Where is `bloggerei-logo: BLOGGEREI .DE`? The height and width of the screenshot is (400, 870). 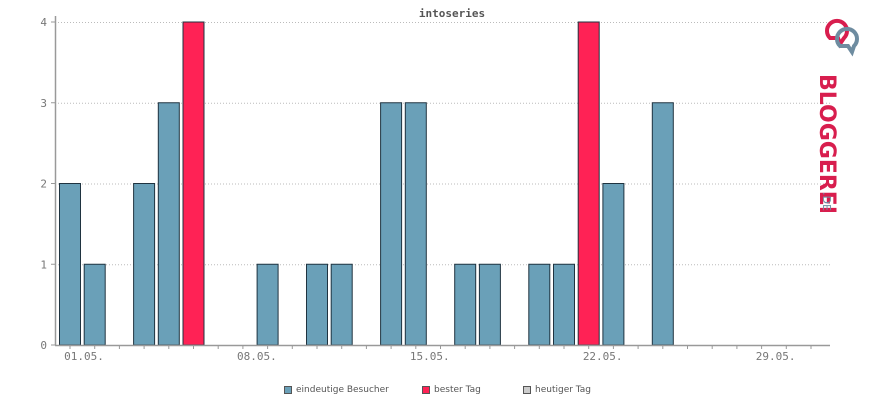
bloggerei-logo: BLOGGEREI .DE is located at coordinates (835, 116).